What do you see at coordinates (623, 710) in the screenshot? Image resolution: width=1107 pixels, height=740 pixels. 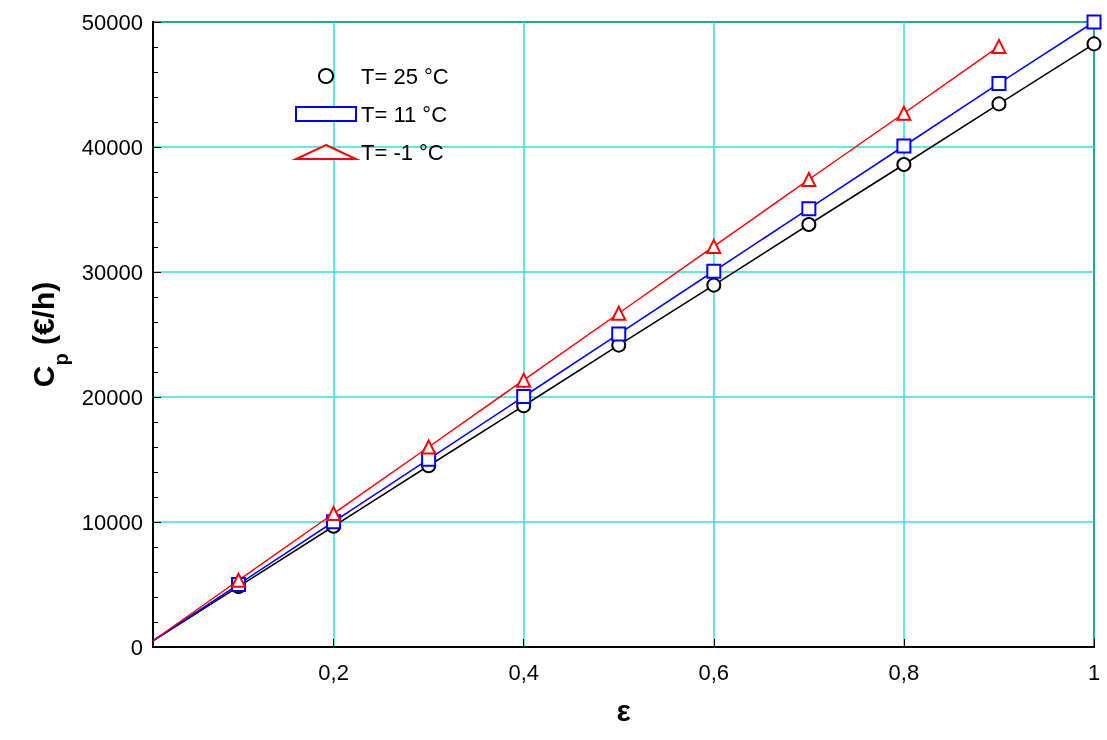 I see `x-axis-title: ε` at bounding box center [623, 710].